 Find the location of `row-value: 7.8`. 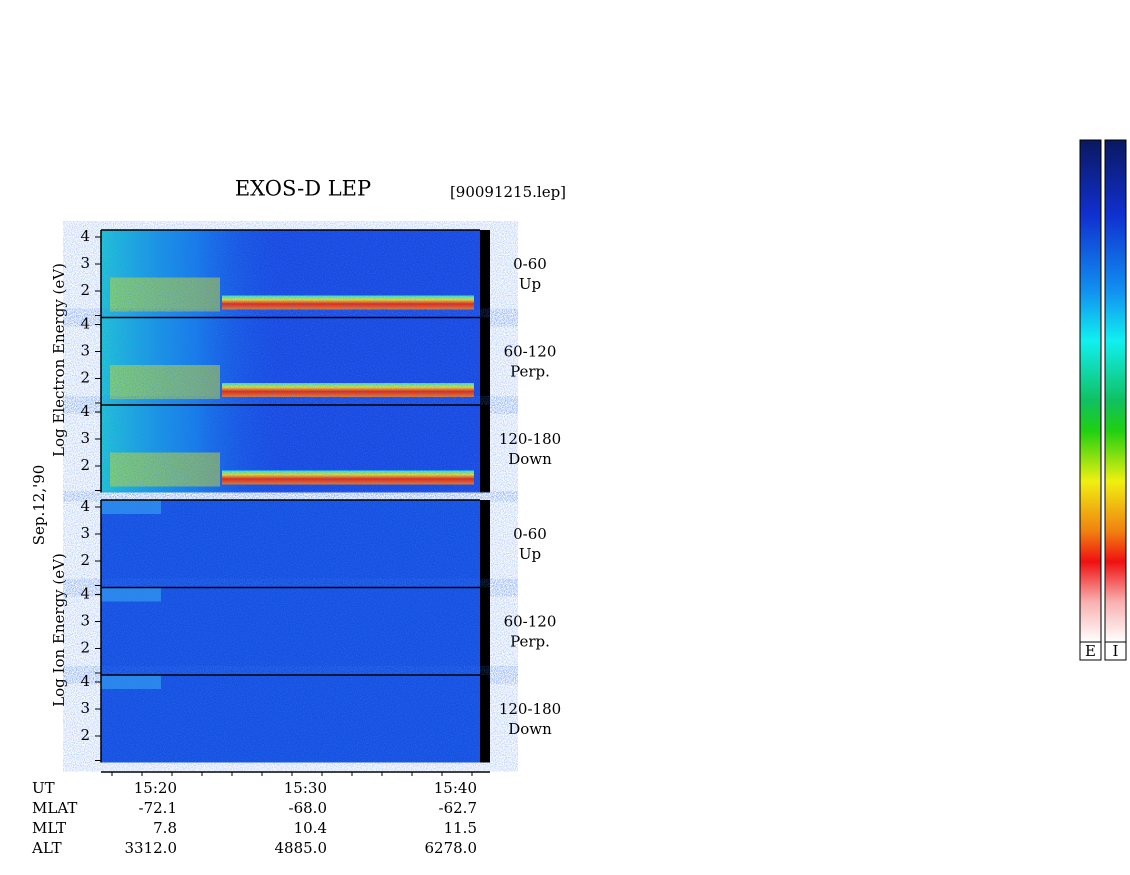

row-value: 7.8 is located at coordinates (165, 828).